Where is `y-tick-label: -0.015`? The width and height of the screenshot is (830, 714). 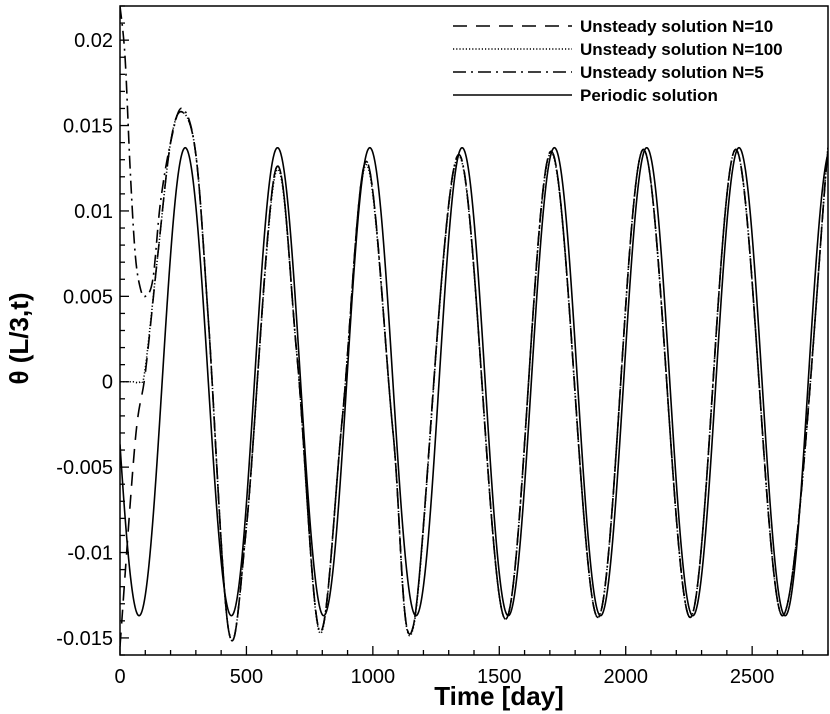 y-tick-label: -0.015 is located at coordinates (84, 639).